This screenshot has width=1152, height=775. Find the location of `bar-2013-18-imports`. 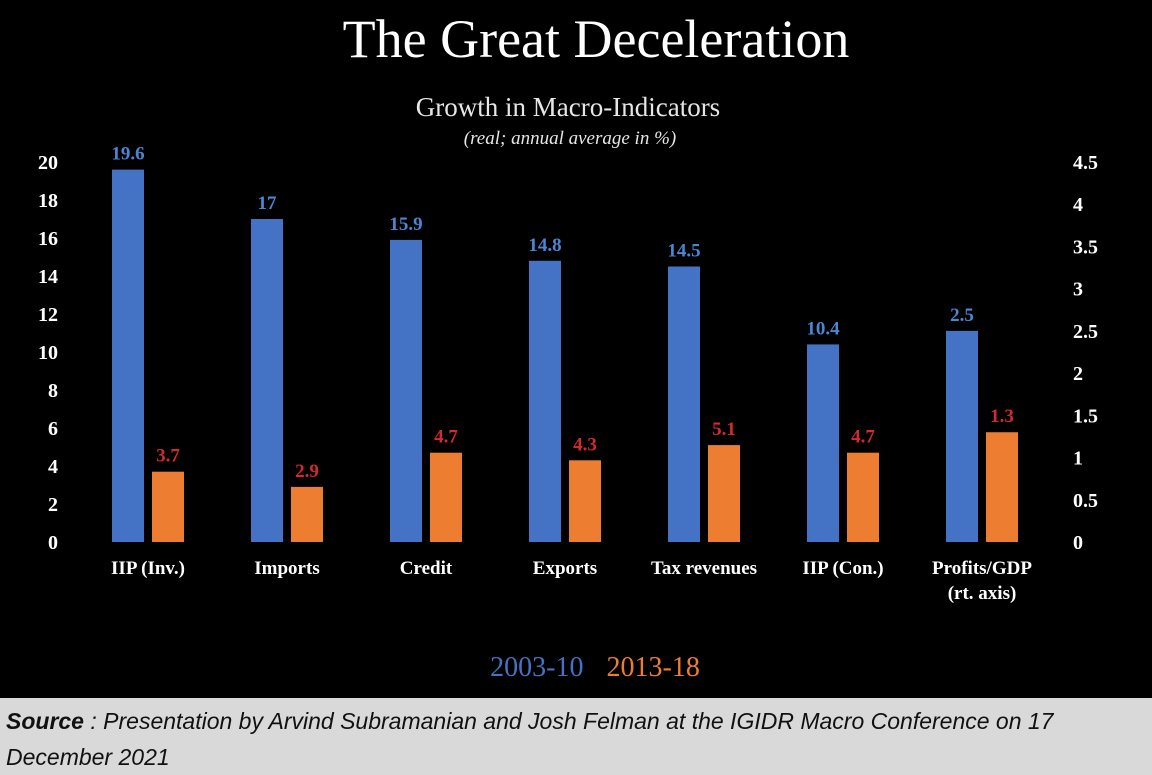

bar-2013-18-imports is located at coordinates (307, 514).